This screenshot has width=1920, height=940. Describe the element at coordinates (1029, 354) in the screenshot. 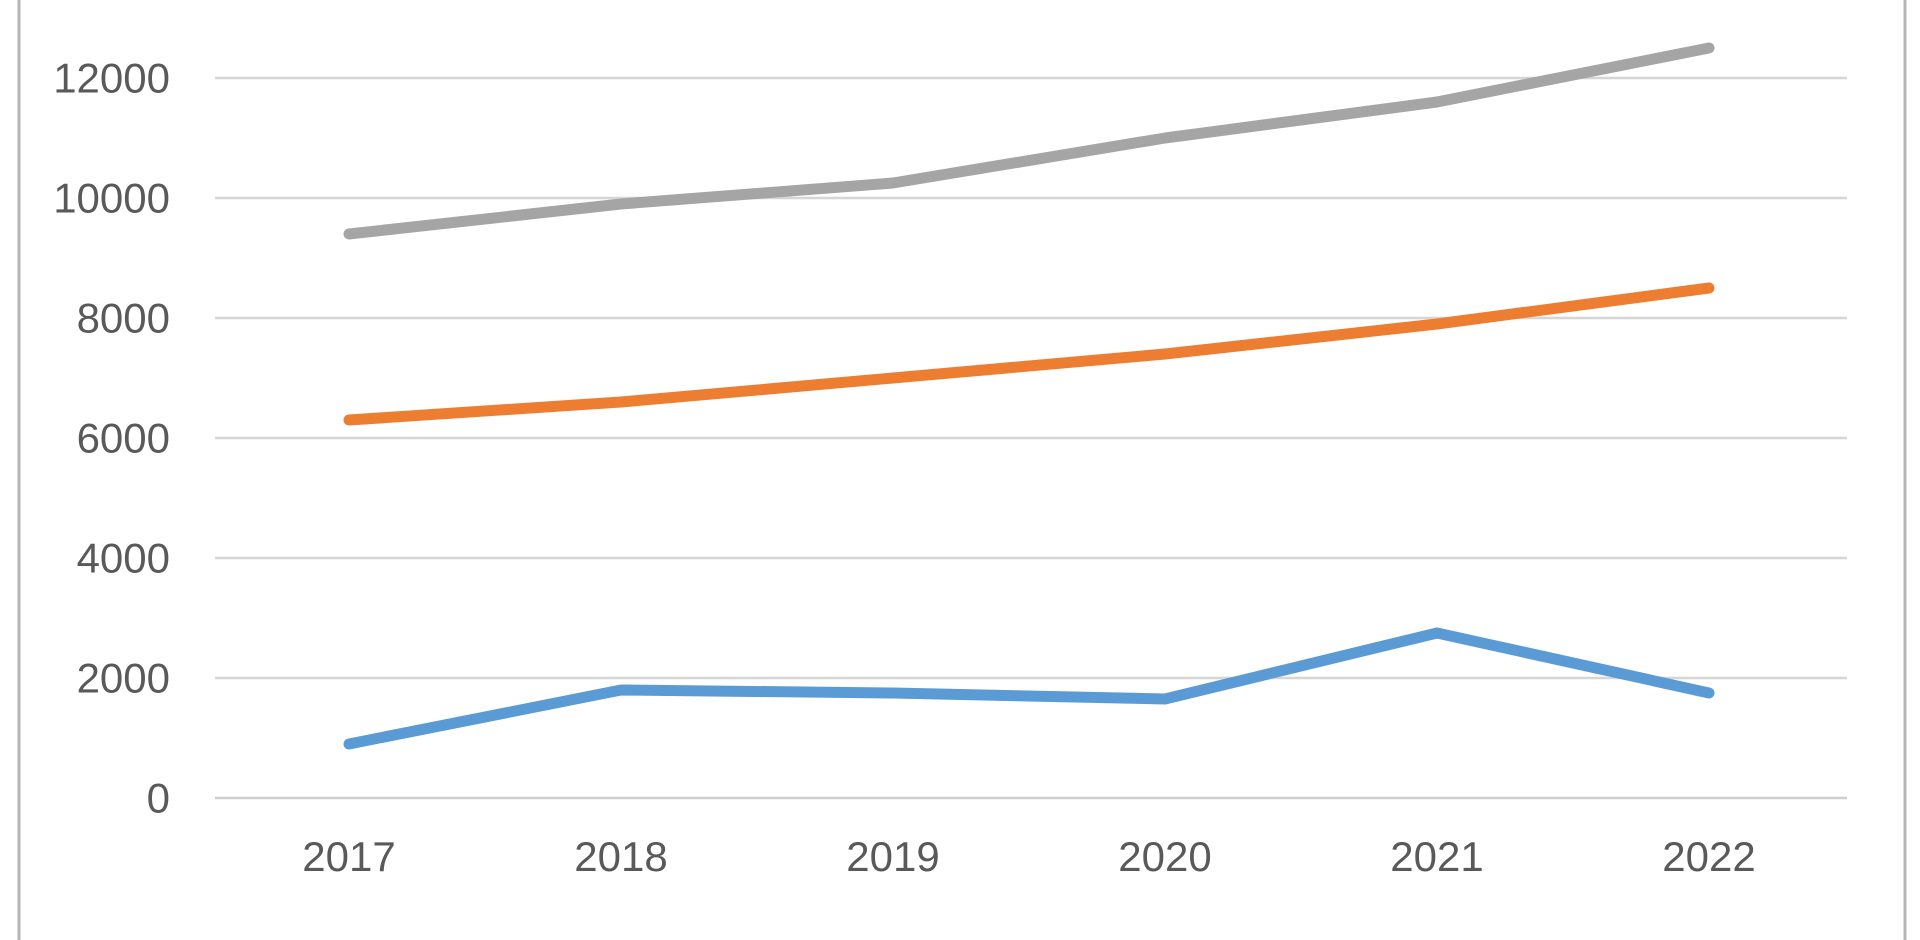

I see `series-line-orange` at that location.